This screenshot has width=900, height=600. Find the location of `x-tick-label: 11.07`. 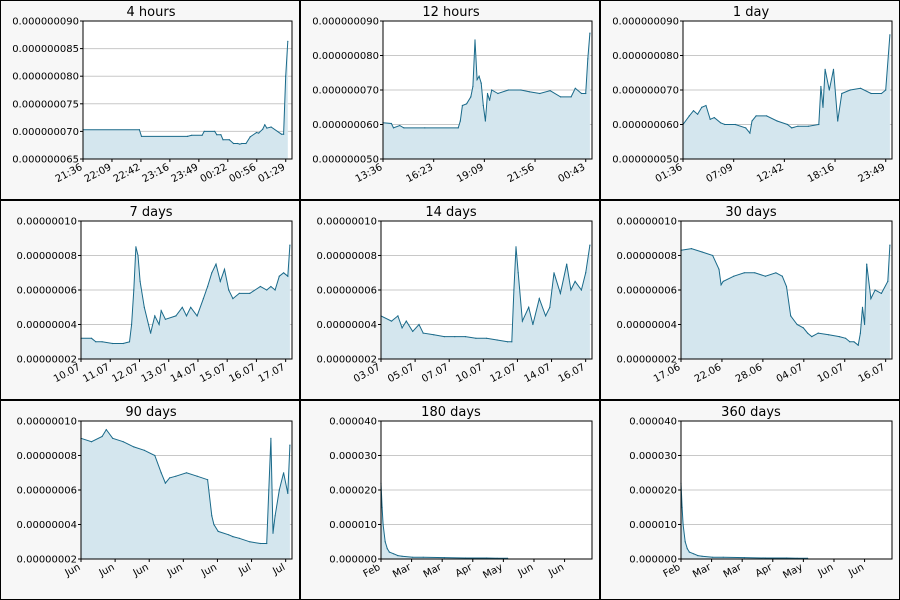

x-tick-label: 11.07 is located at coordinates (96, 373).